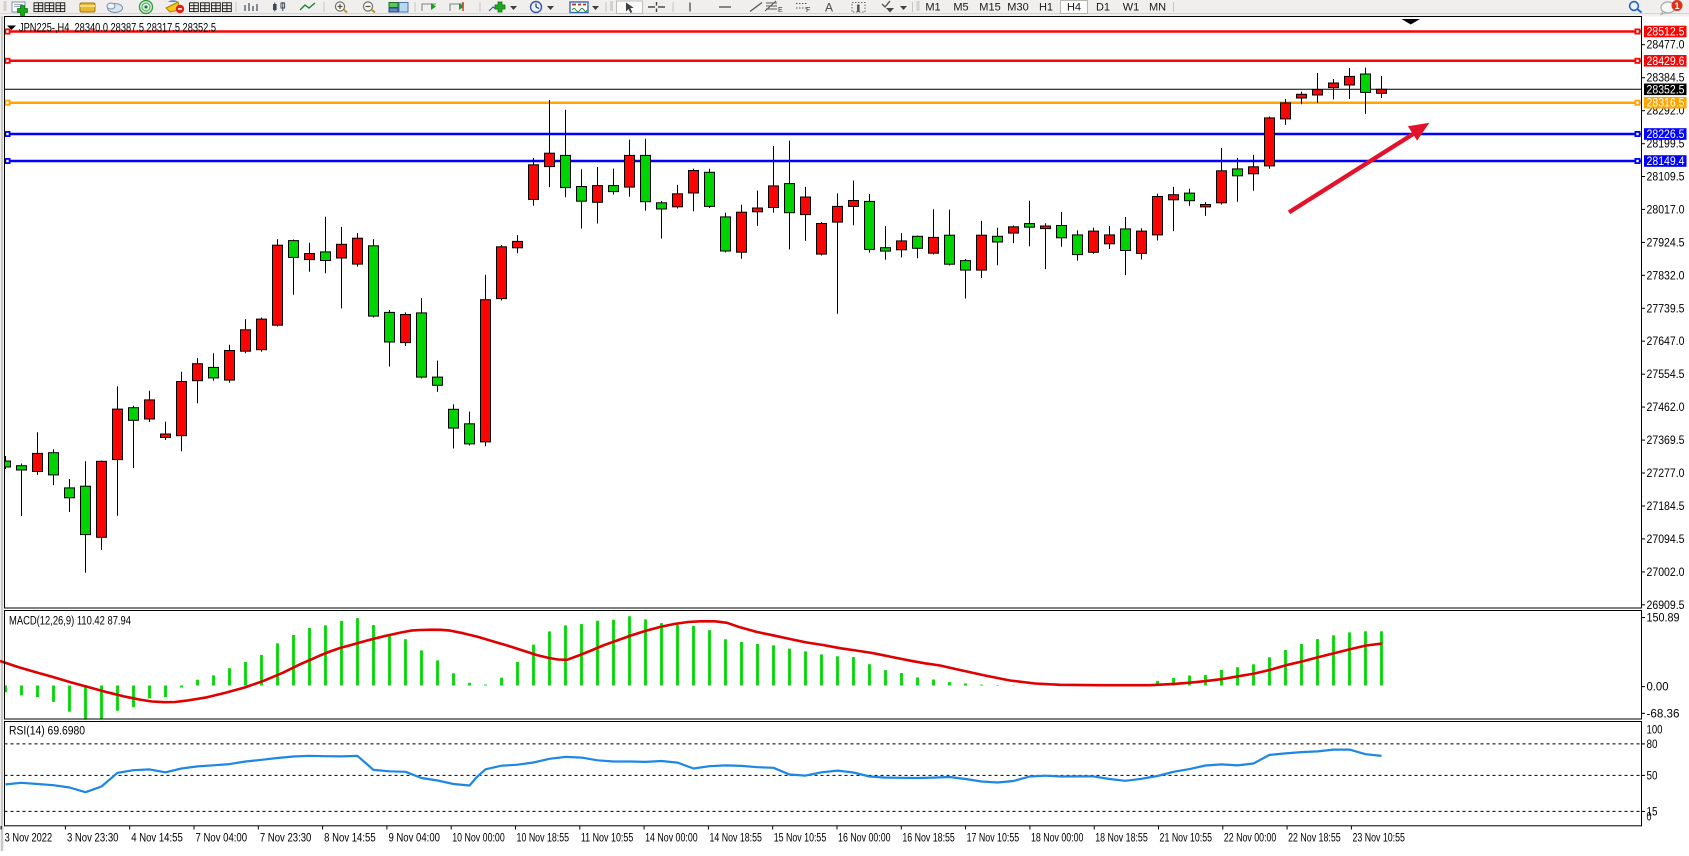 The height and width of the screenshot is (856, 1689). Describe the element at coordinates (93, 839) in the screenshot. I see `svg-text: 3 Nov 23:30` at that location.